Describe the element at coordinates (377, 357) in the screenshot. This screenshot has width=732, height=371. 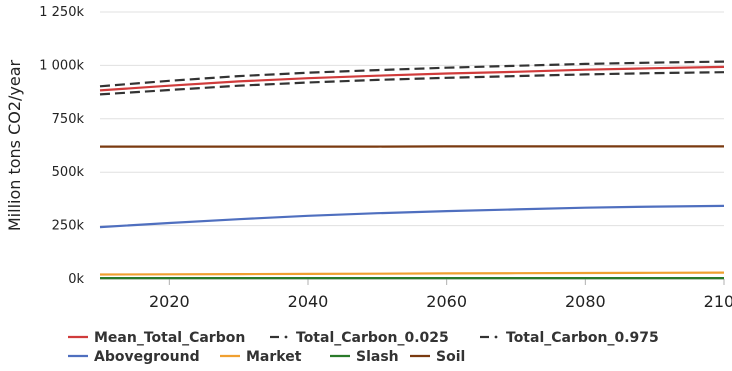
I see `legend-label: Slash` at that location.